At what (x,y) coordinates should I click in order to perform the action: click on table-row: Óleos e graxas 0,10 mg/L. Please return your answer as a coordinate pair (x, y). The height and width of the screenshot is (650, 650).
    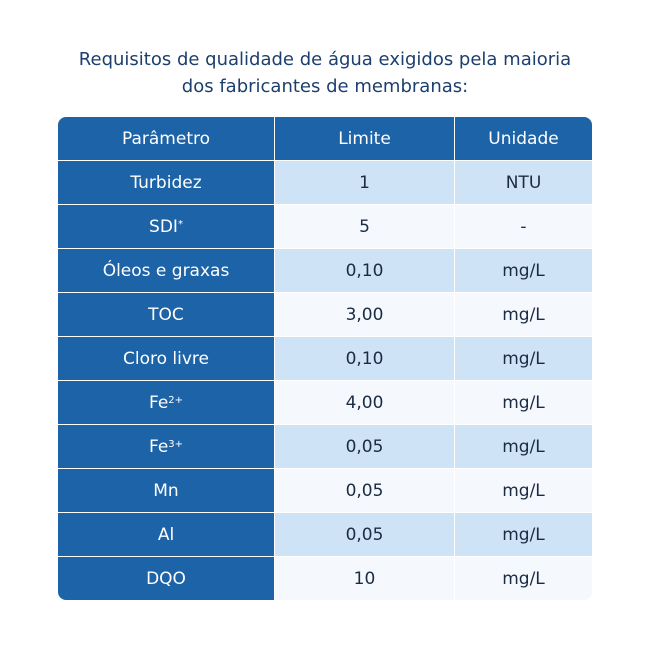
    Looking at the image, I should click on (325, 270).